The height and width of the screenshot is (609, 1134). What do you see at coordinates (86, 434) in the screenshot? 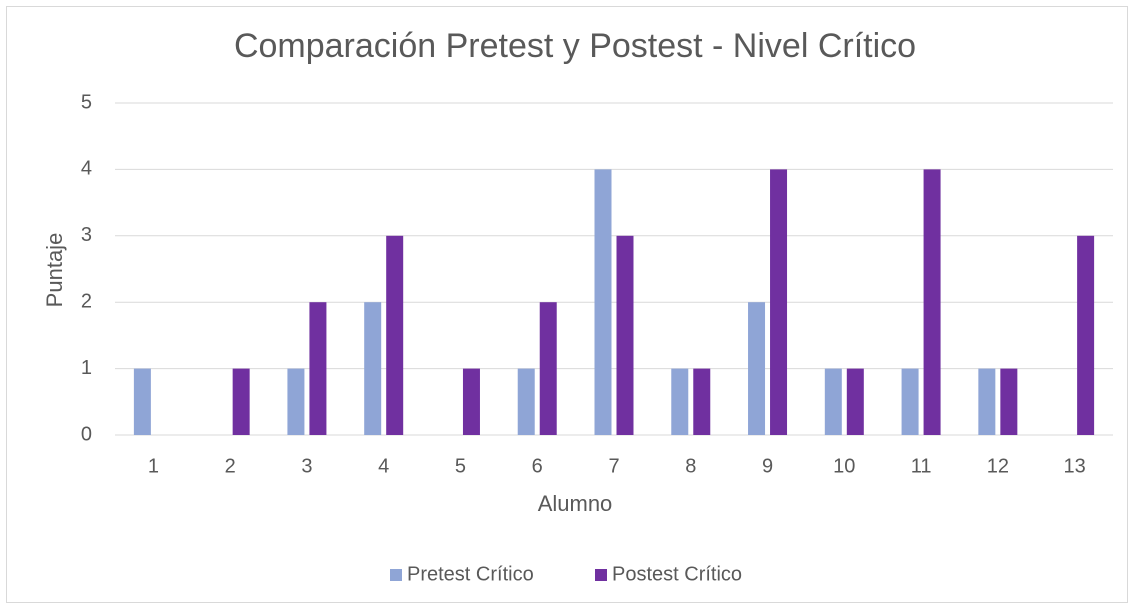
I see `y-tick-label: 0` at bounding box center [86, 434].